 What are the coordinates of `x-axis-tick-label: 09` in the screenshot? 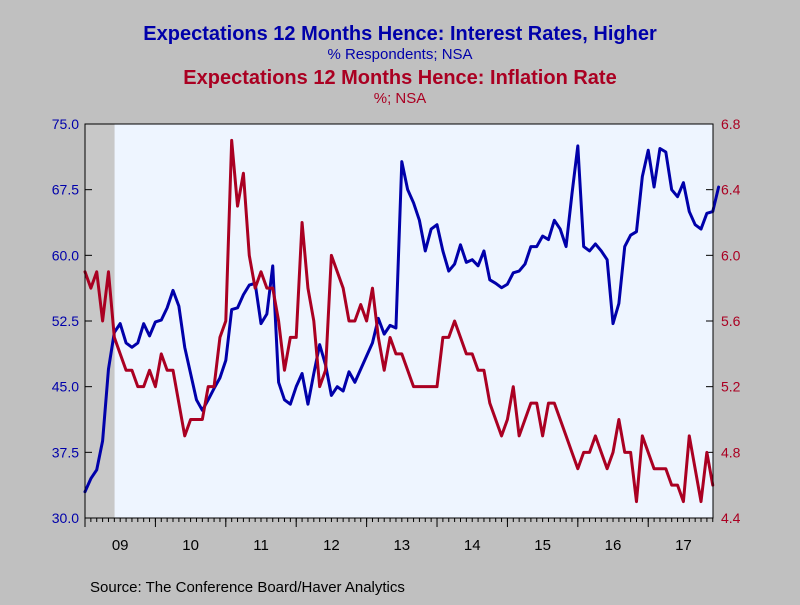 It's located at (120, 545).